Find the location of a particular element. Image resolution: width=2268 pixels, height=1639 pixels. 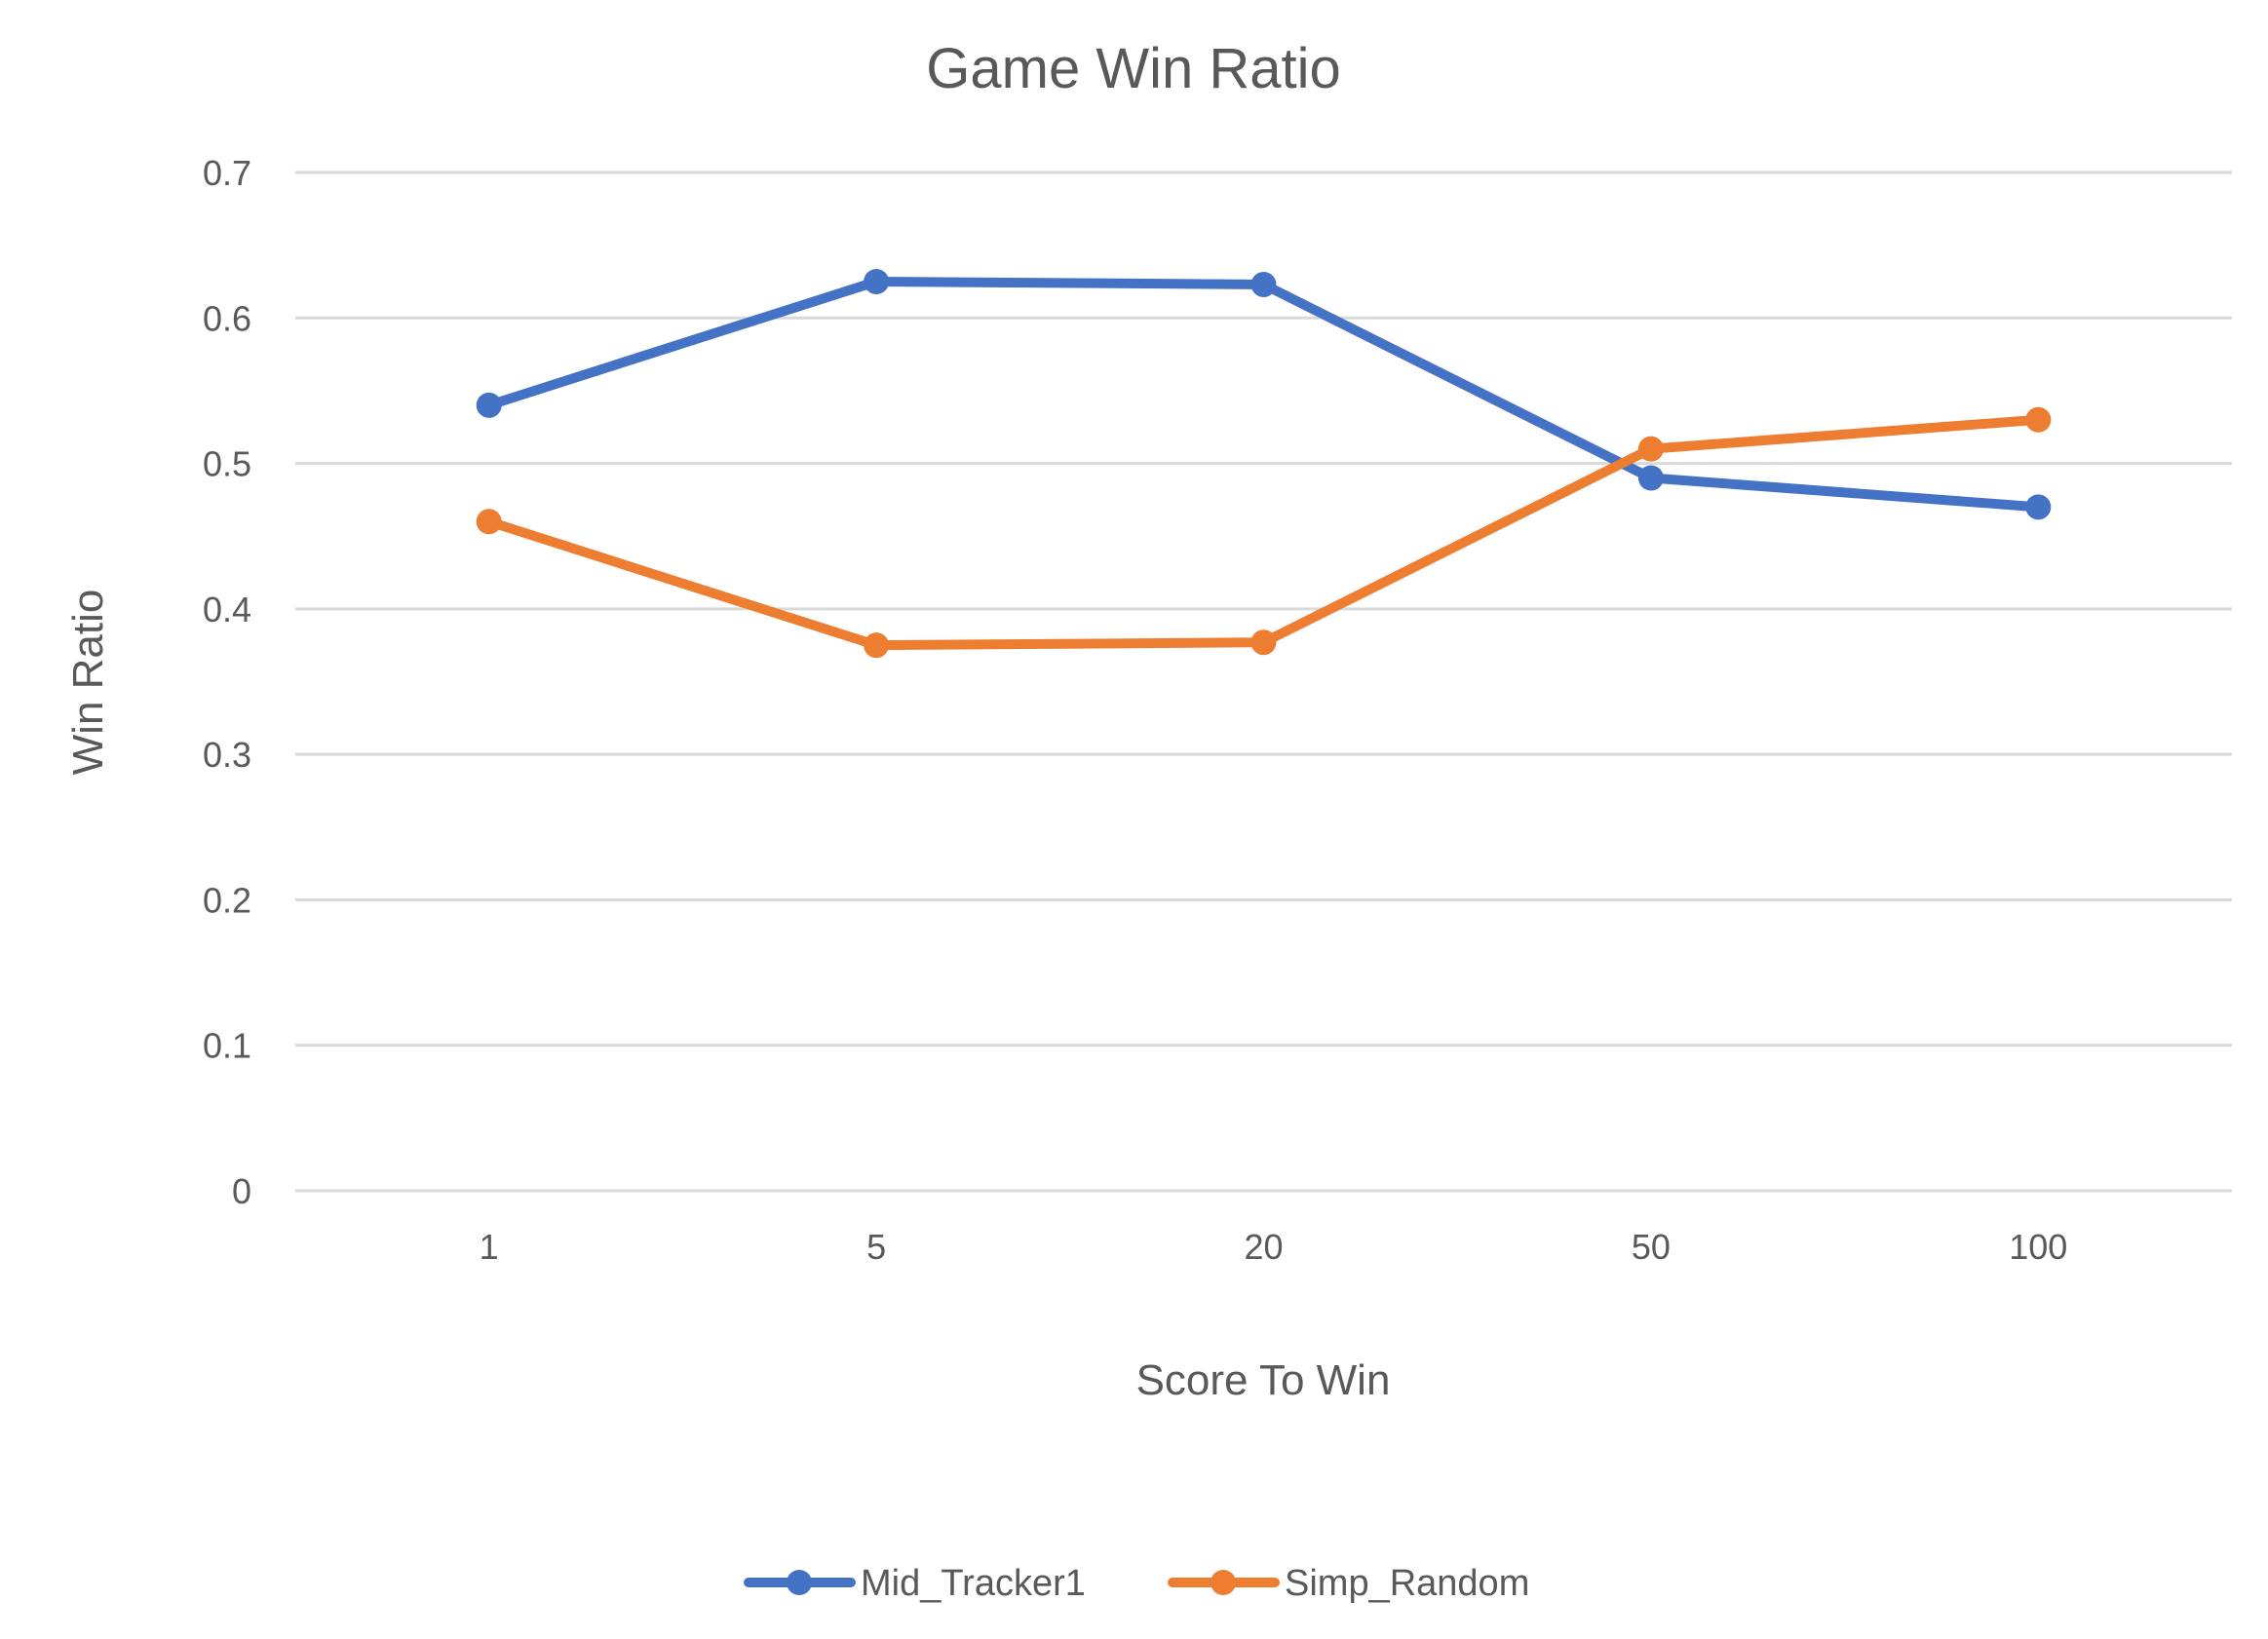

legend-label: Mid_Tracker1 is located at coordinates (973, 1583).